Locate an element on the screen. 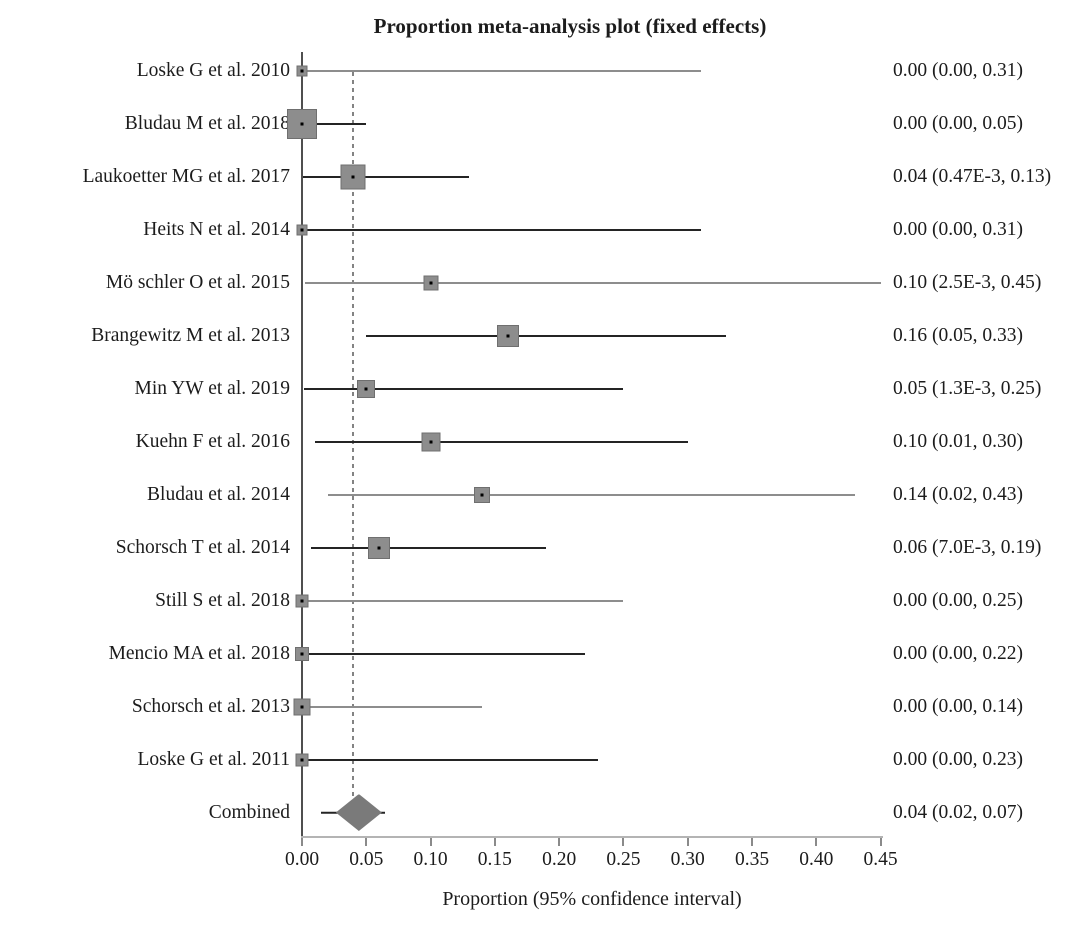 This screenshot has height=930, width=1092. x-tick-label: 0.10 is located at coordinates (430, 859).